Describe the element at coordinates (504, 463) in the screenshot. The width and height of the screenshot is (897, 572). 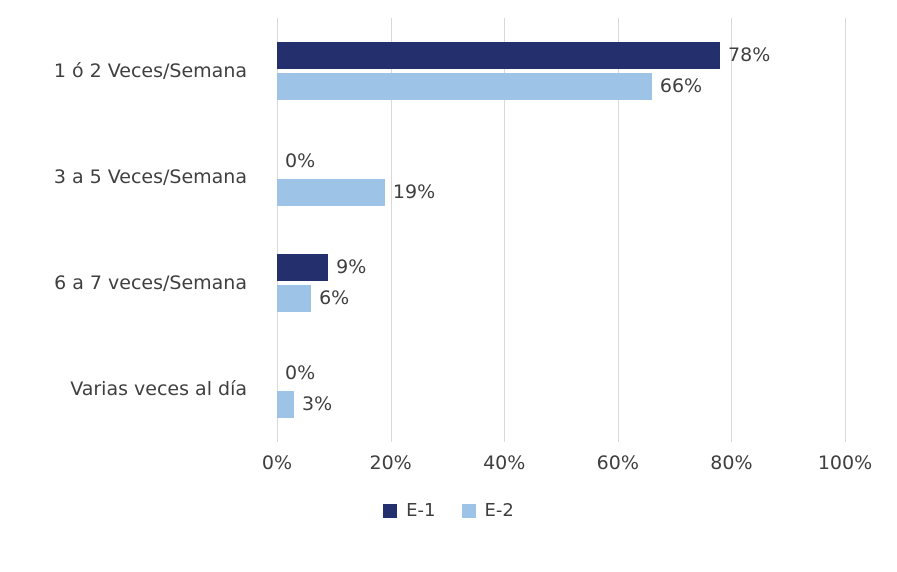
I see `x-tick-label: 40%` at that location.